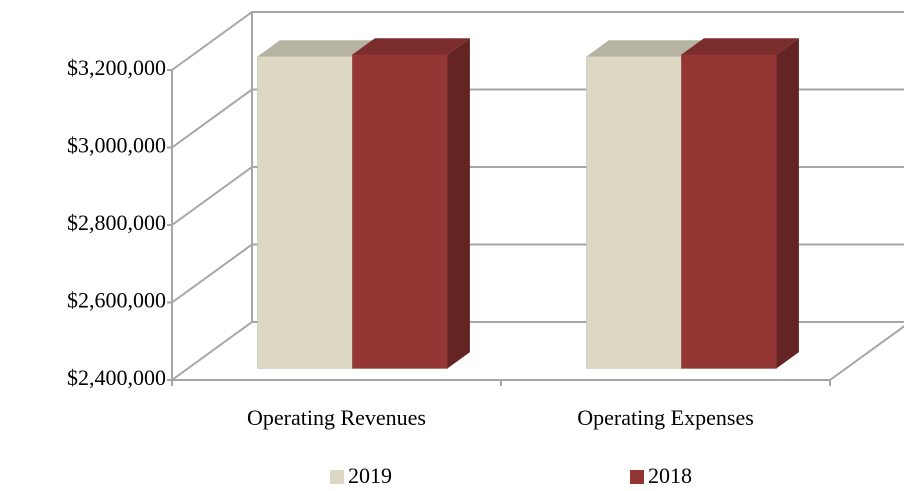 The height and width of the screenshot is (491, 904). I want to click on legend-label: 2019, so click(370, 475).